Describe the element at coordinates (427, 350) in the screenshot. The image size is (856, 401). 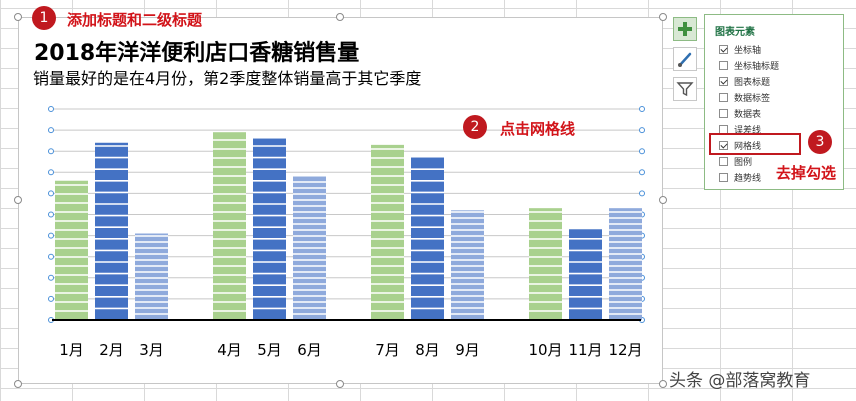
I see `x-tick-label: 8月` at that location.